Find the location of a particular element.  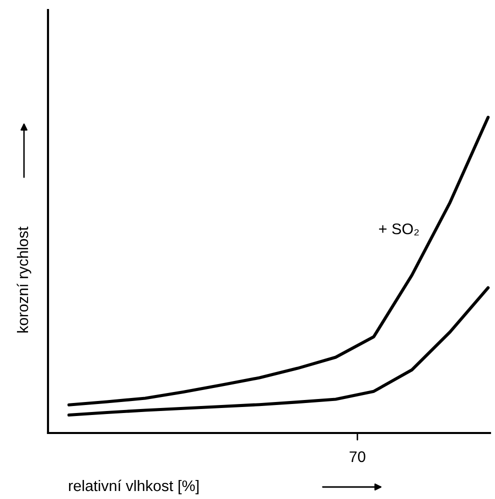

y-axis-title: korozní rychlost is located at coordinates (24, 279).